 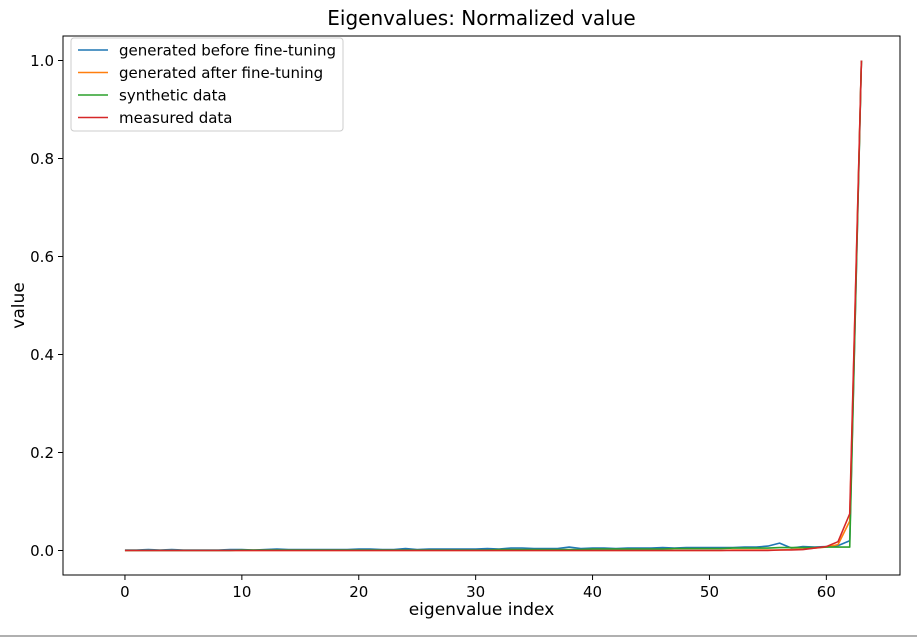 What do you see at coordinates (227, 51) in the screenshot?
I see `legend-label: generated before fine-tuning` at bounding box center [227, 51].